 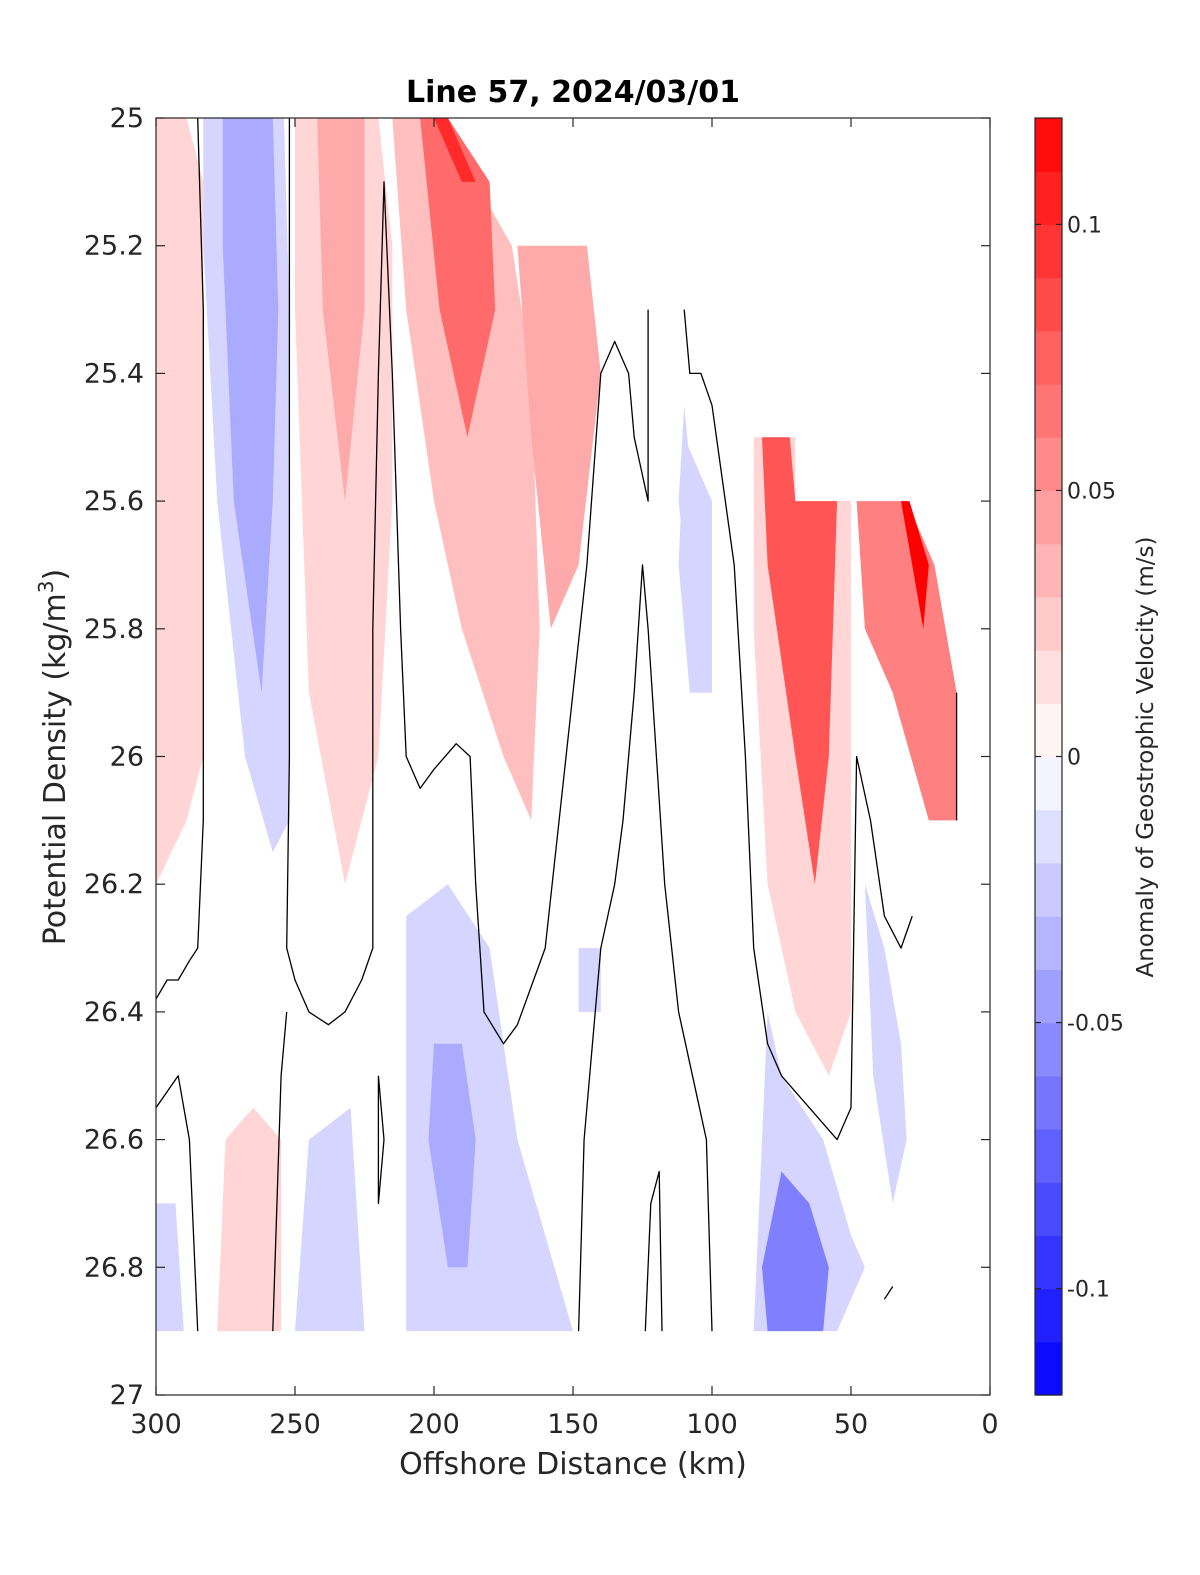 What do you see at coordinates (851, 1424) in the screenshot?
I see `x-tick-label: 50` at bounding box center [851, 1424].